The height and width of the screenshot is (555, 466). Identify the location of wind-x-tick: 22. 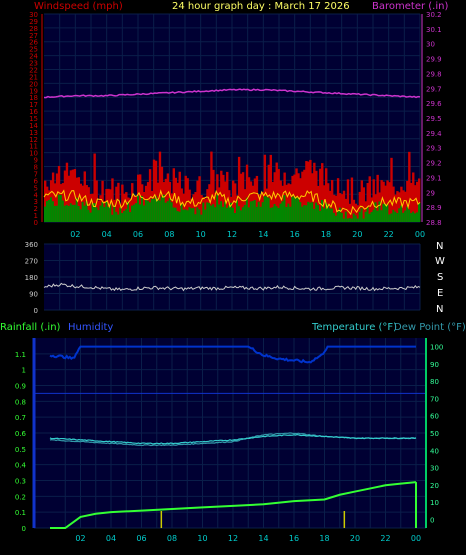
(389, 234).